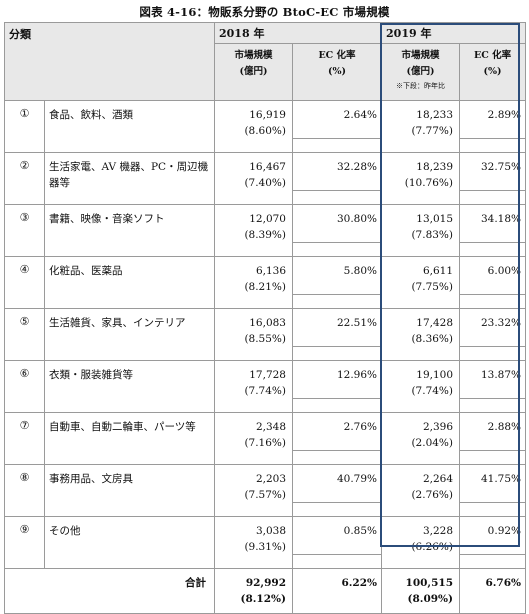 The height and width of the screenshot is (614, 529). What do you see at coordinates (129, 178) in the screenshot?
I see `category-name: 生活家電、AV 機器、PC・周辺機器等` at bounding box center [129, 178].